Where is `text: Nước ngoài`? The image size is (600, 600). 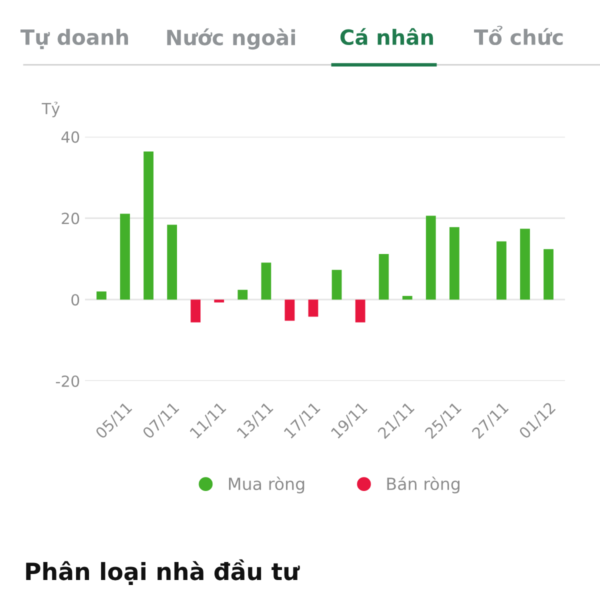
text: Nước ngoài is located at coordinates (231, 39).